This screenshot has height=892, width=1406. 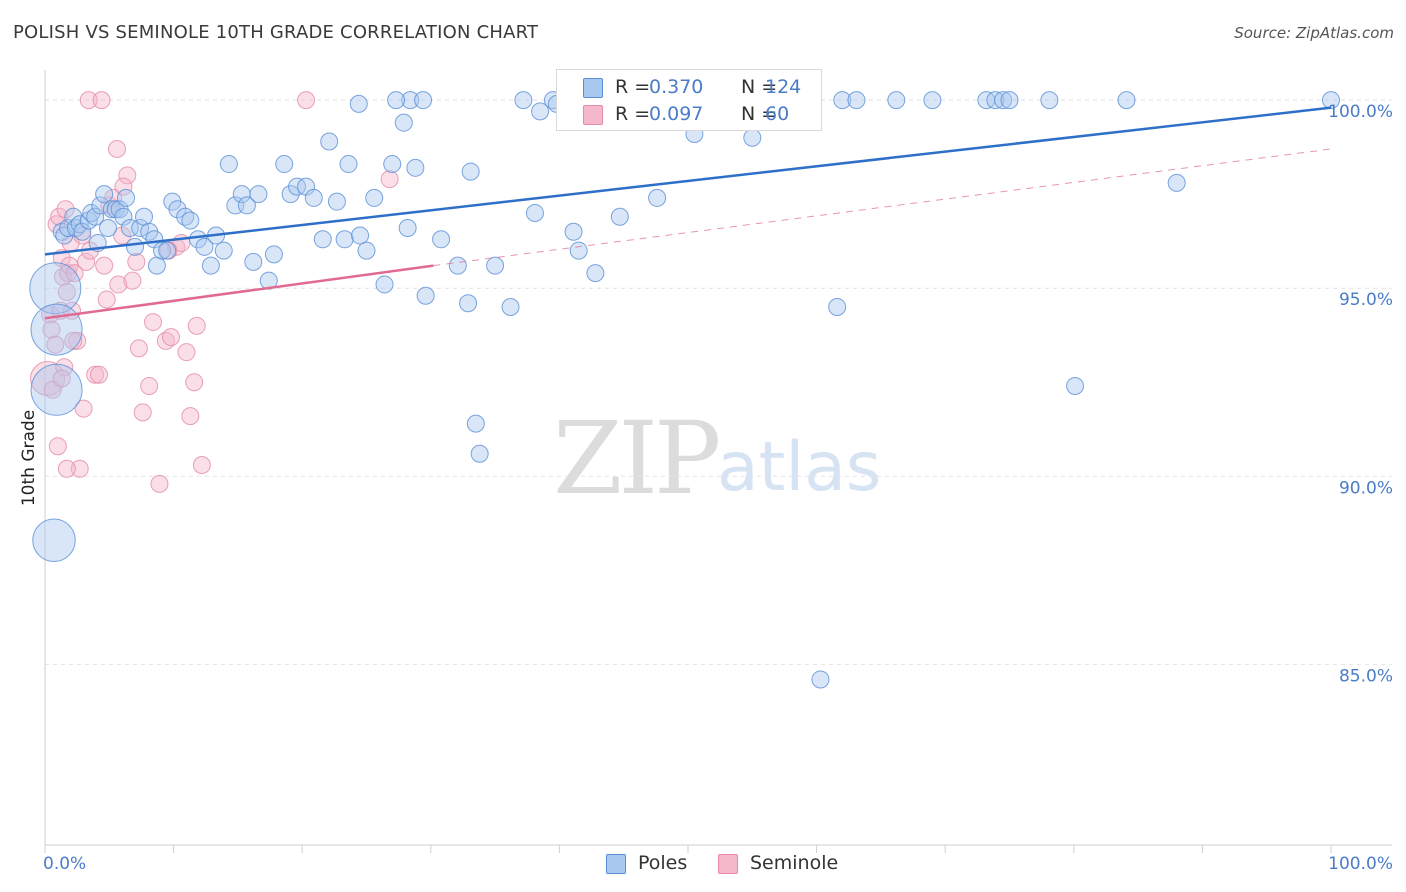 What do you see at coordinates (1366, 488) in the screenshot?
I see `y-tick-label: 90.0%` at bounding box center [1366, 488].